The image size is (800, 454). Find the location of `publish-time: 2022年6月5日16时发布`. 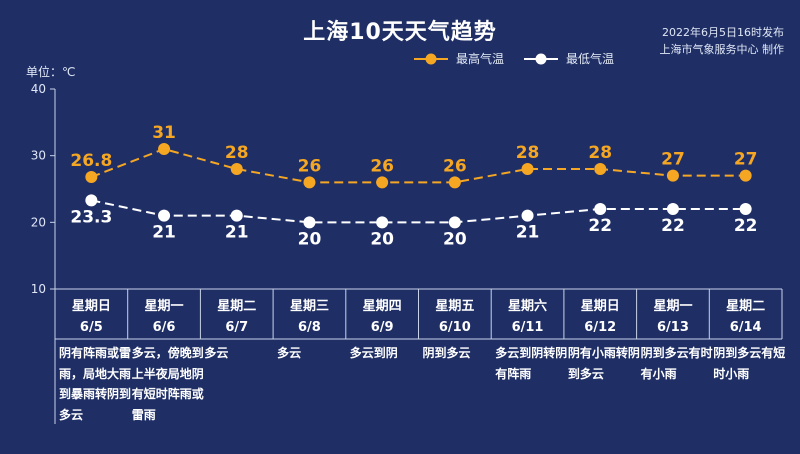

publish-time: 2022年6月5日16时发布 is located at coordinates (723, 32).